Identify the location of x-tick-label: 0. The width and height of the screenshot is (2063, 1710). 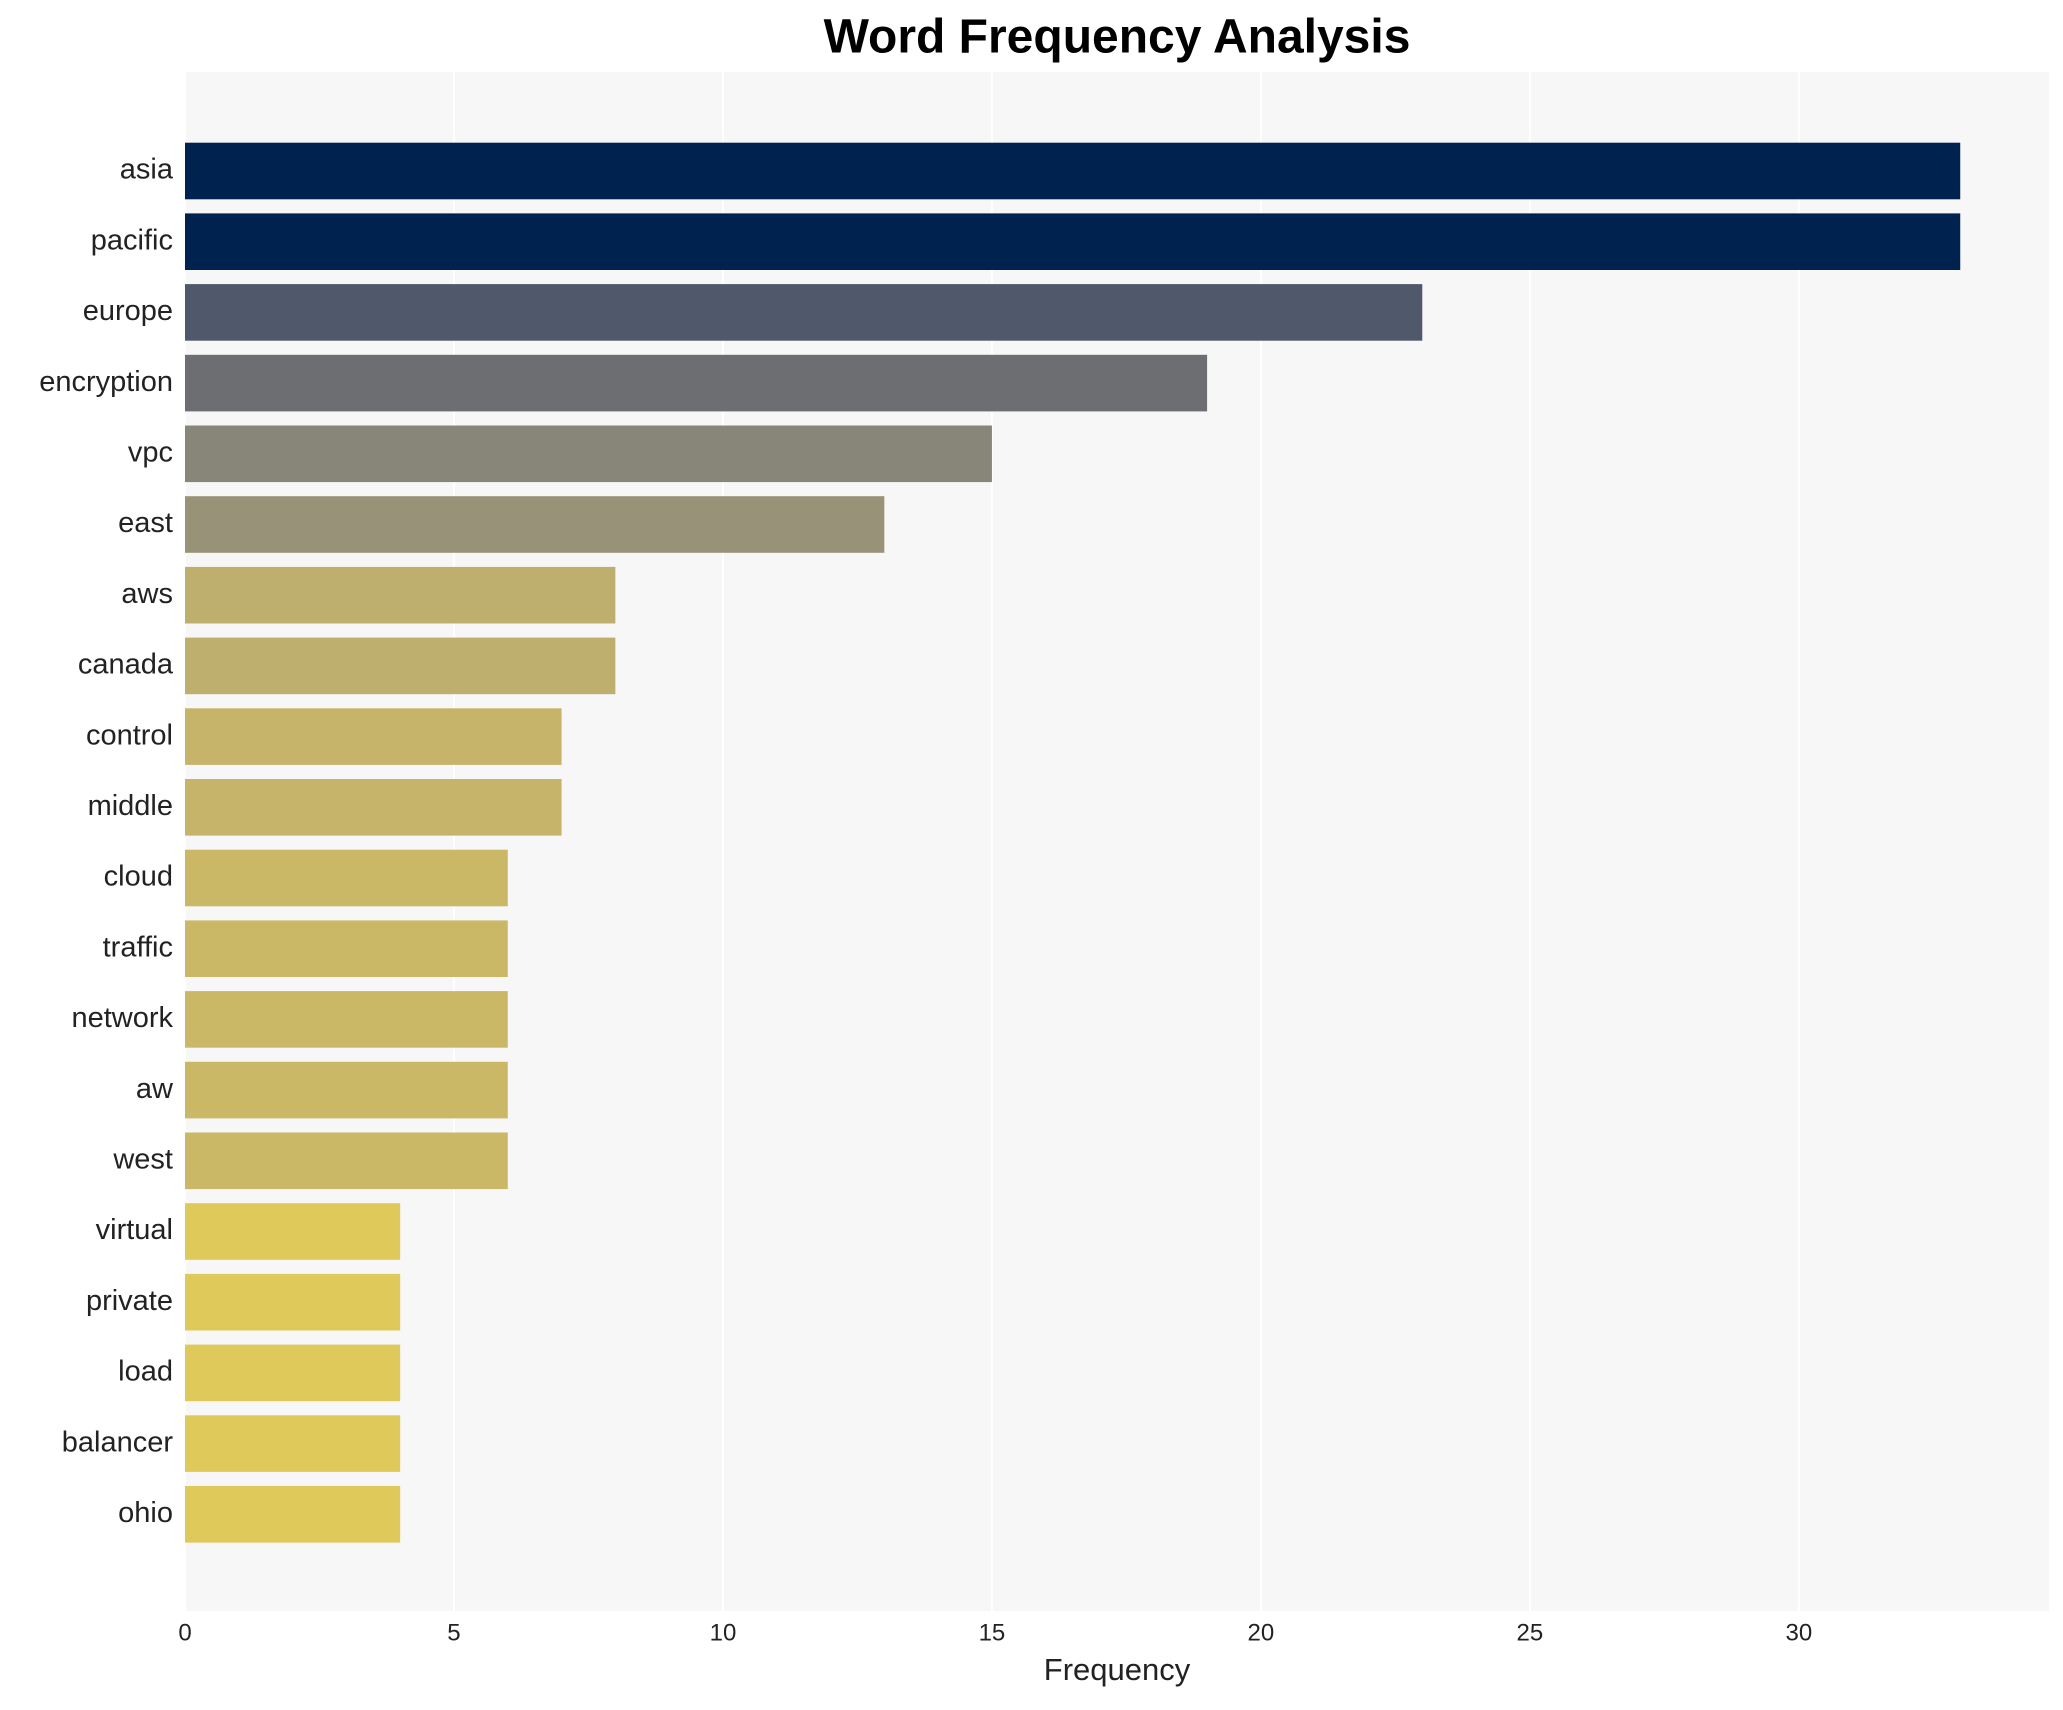
(184, 1632).